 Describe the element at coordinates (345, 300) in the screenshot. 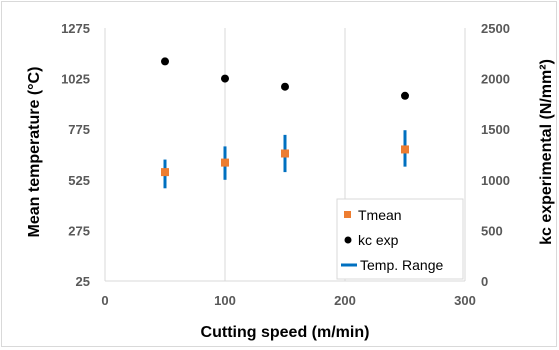

I see `x-tick-label: 200` at that location.